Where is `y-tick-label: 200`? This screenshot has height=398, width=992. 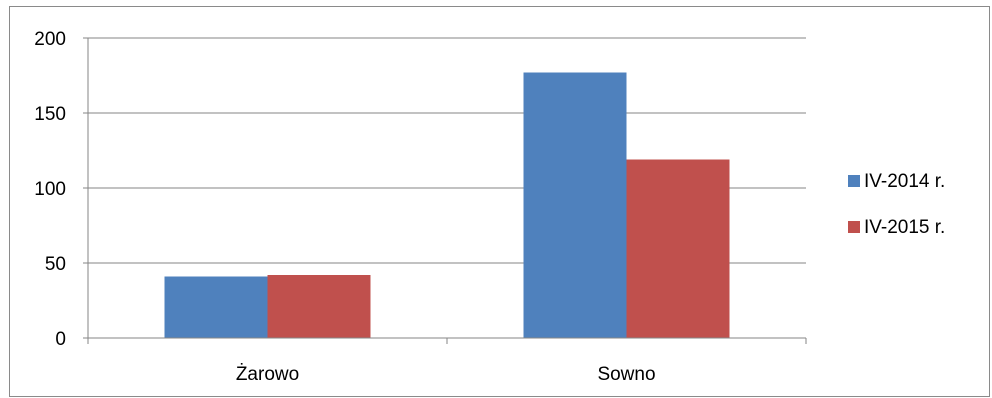
y-tick-label: 200 is located at coordinates (50, 39).